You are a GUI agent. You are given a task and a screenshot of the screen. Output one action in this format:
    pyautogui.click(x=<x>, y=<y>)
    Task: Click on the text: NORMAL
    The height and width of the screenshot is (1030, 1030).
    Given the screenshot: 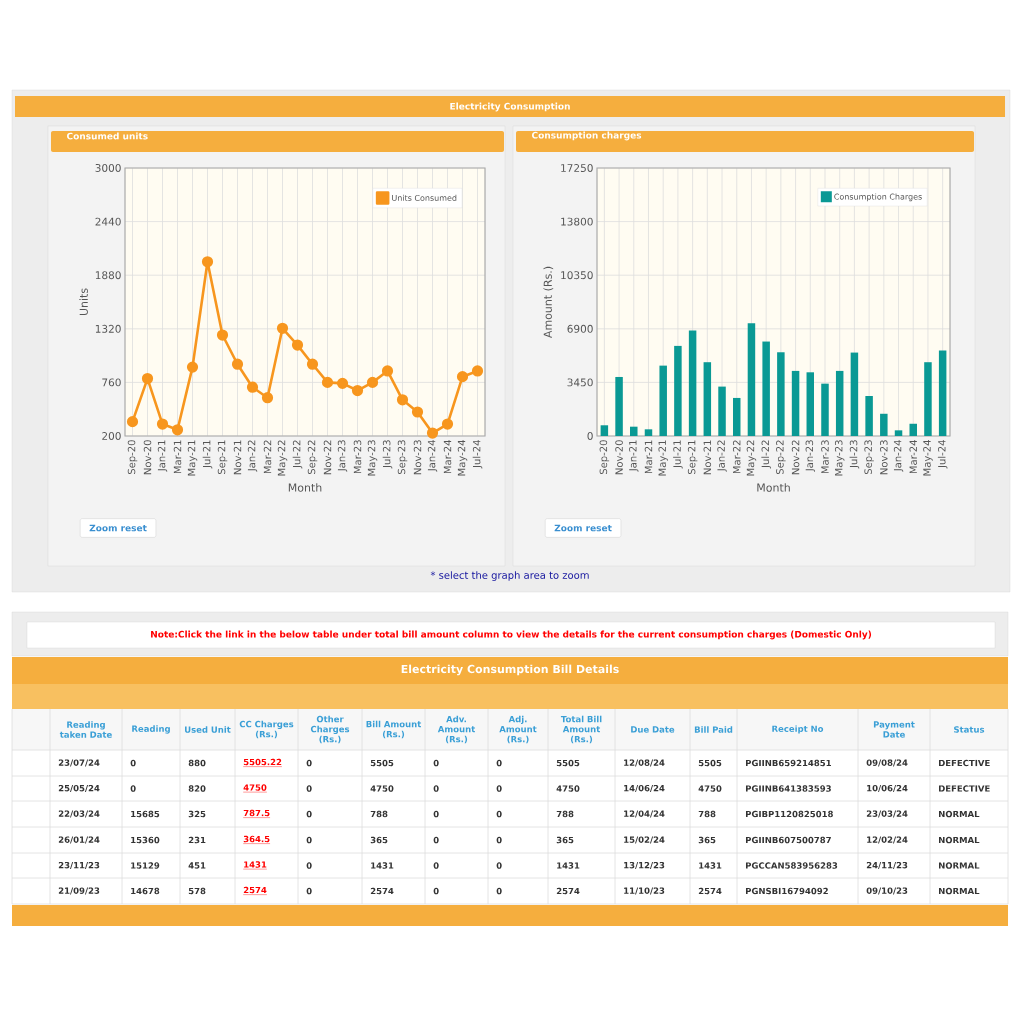 What is the action you would take?
    pyautogui.click(x=959, y=891)
    